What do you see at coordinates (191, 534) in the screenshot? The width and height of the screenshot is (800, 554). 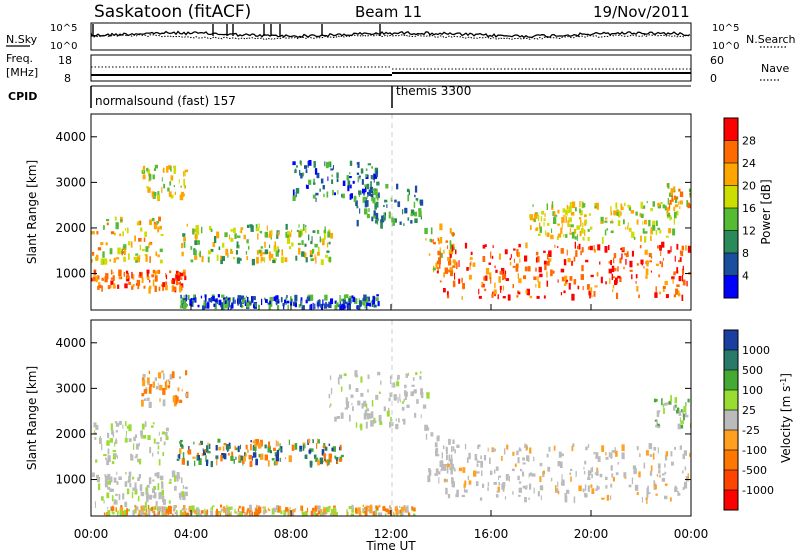 I see `x-tick-label: 04:00` at bounding box center [191, 534].